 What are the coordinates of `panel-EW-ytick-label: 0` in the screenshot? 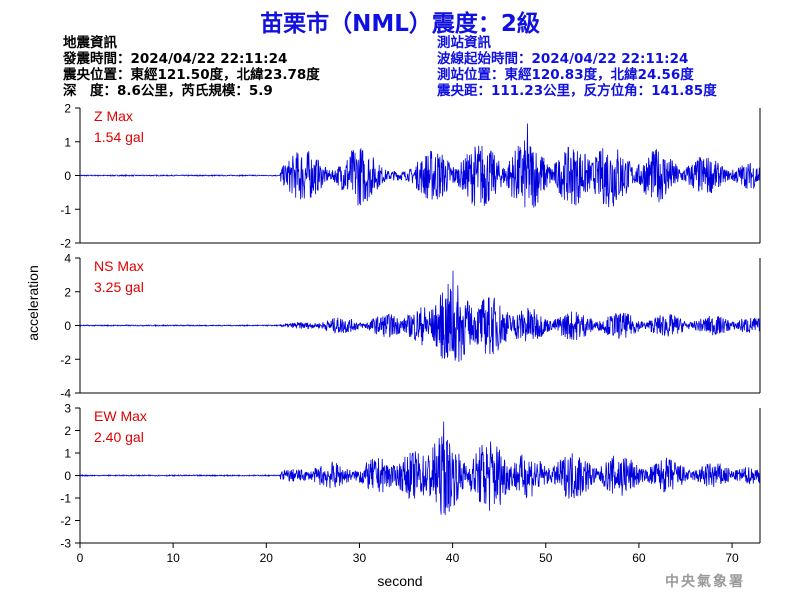 It's located at (67, 476).